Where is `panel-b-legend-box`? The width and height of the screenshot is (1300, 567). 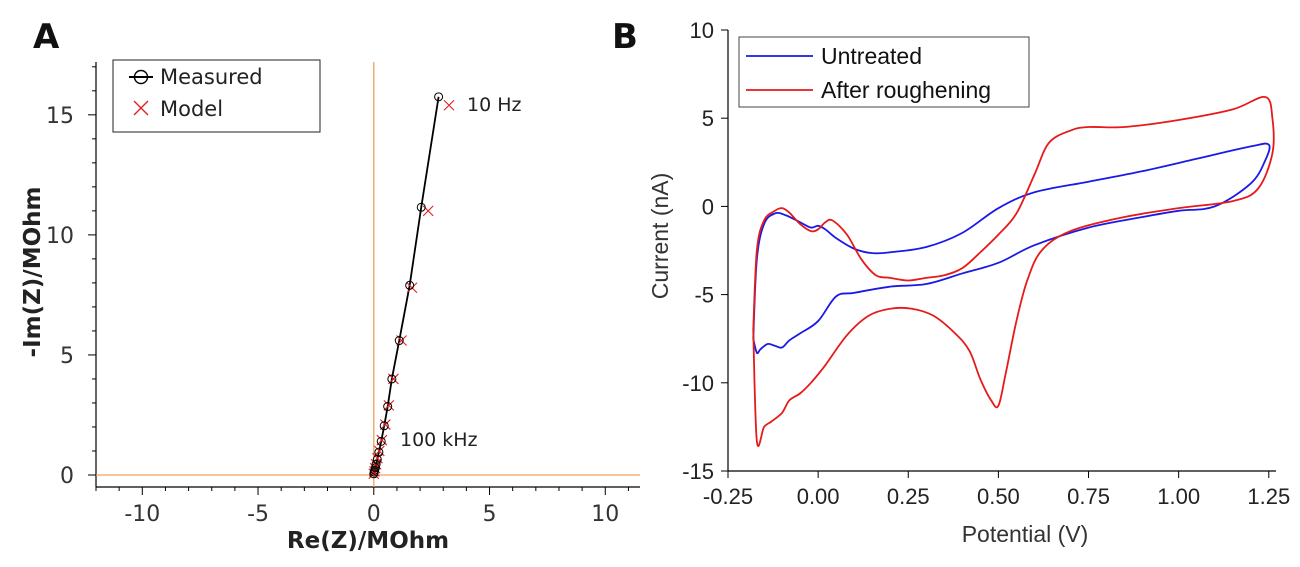
panel-b-legend-box is located at coordinates (884, 72).